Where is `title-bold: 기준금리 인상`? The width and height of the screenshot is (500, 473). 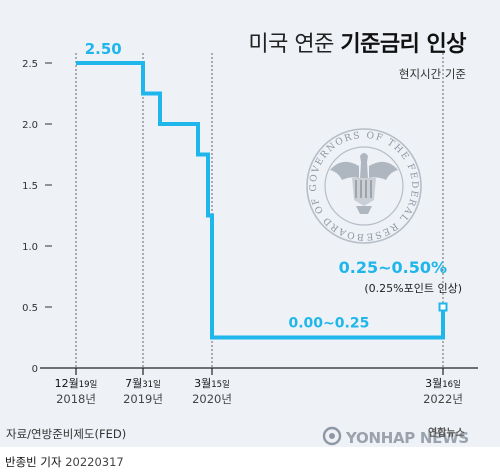
title-bold: 기준금리 인상 is located at coordinates (403, 44).